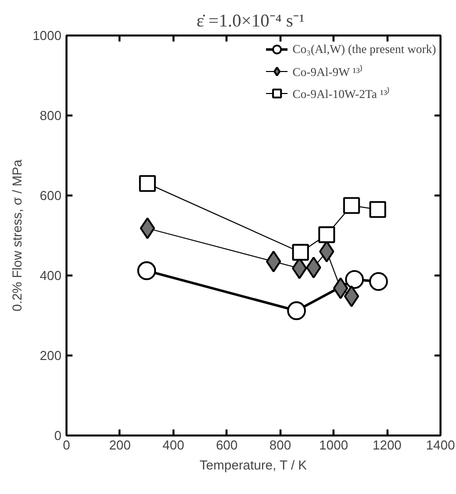  I want to click on y-tick-label: 400, so click(51, 275).